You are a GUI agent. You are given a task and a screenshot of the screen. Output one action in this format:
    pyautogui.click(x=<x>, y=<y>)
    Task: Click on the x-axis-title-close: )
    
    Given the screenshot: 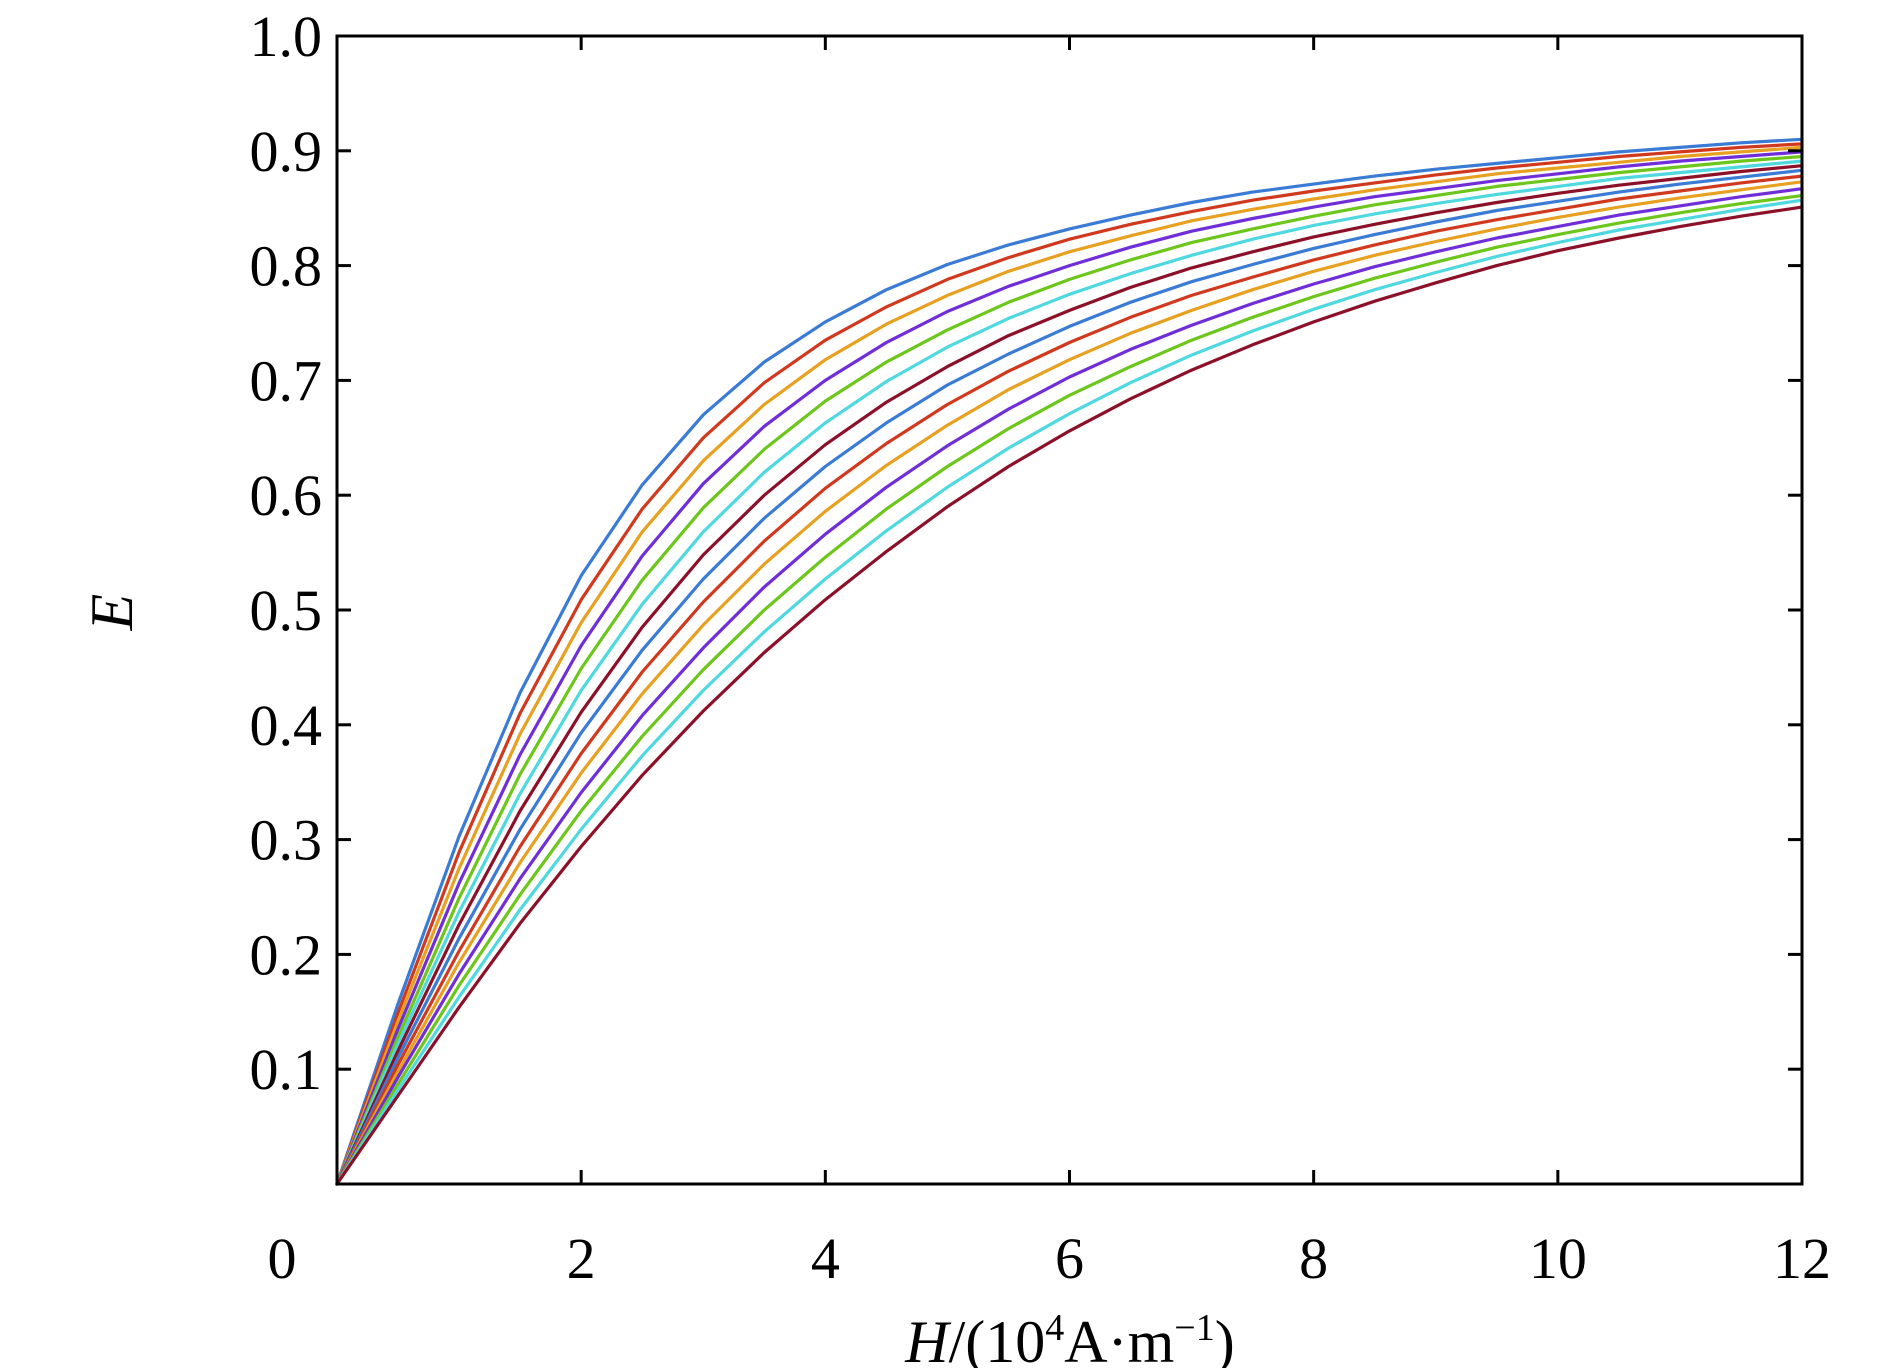 What is the action you would take?
    pyautogui.click(x=1225, y=1338)
    